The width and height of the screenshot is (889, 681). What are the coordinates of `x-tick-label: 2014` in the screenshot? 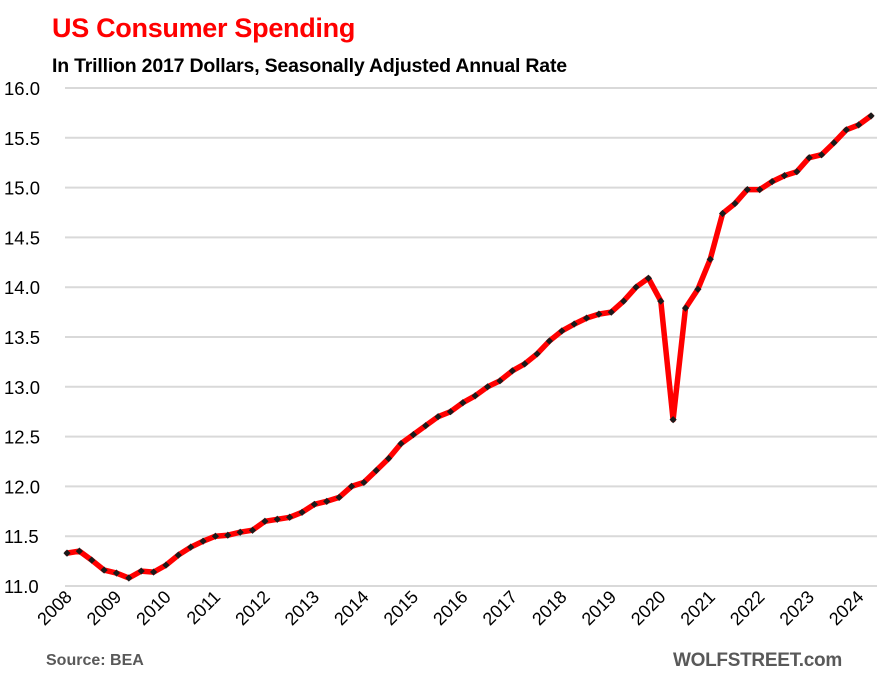 It's located at (351, 608).